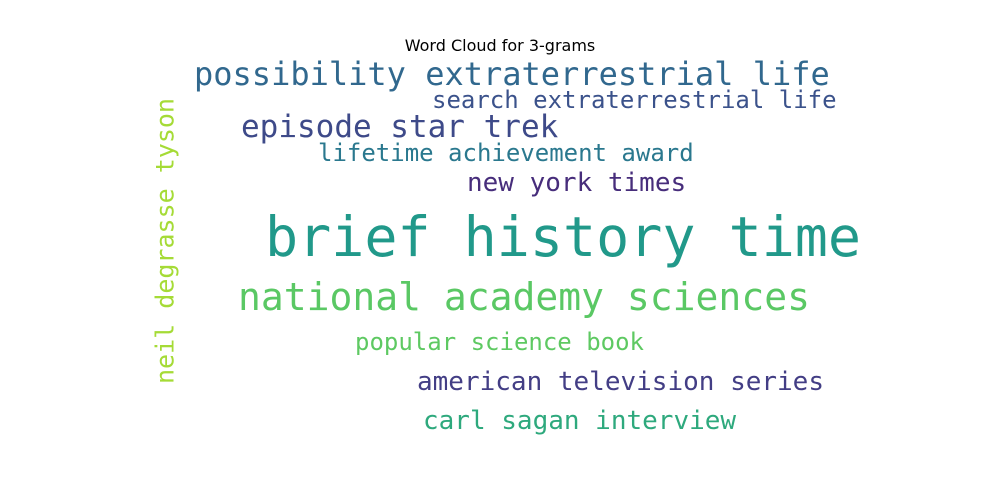  Describe the element at coordinates (499, 342) in the screenshot. I see `word-popular-science-book: popular science book` at that location.